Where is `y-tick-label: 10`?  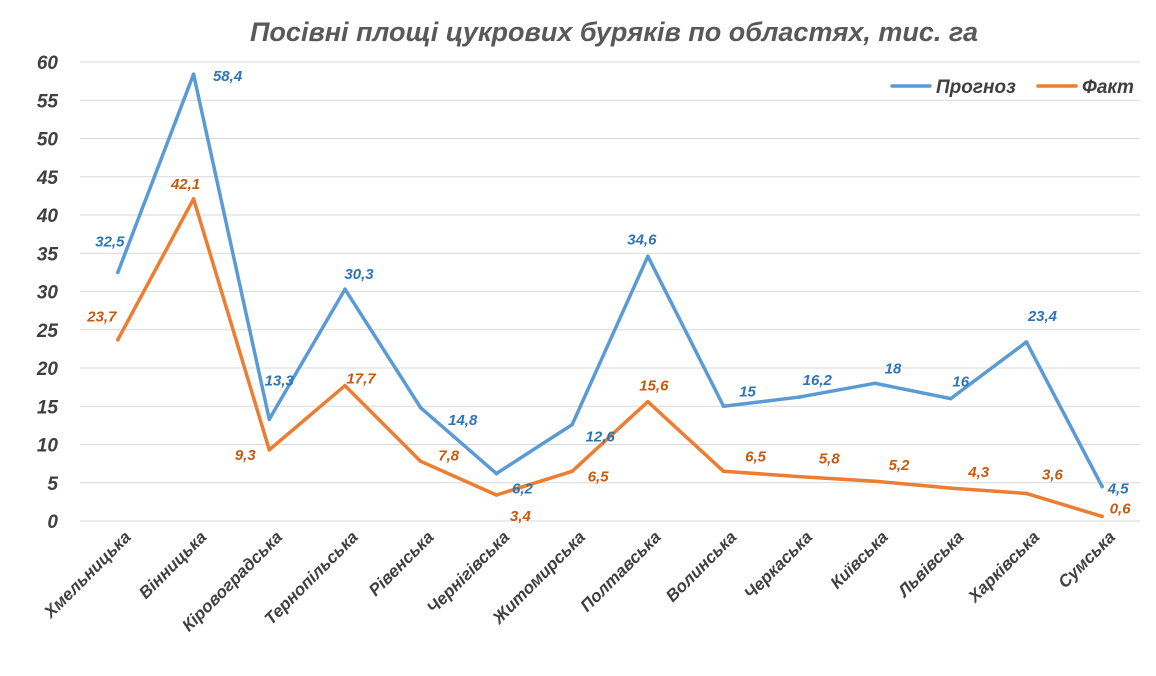
y-tick-label: 10 is located at coordinates (48, 446).